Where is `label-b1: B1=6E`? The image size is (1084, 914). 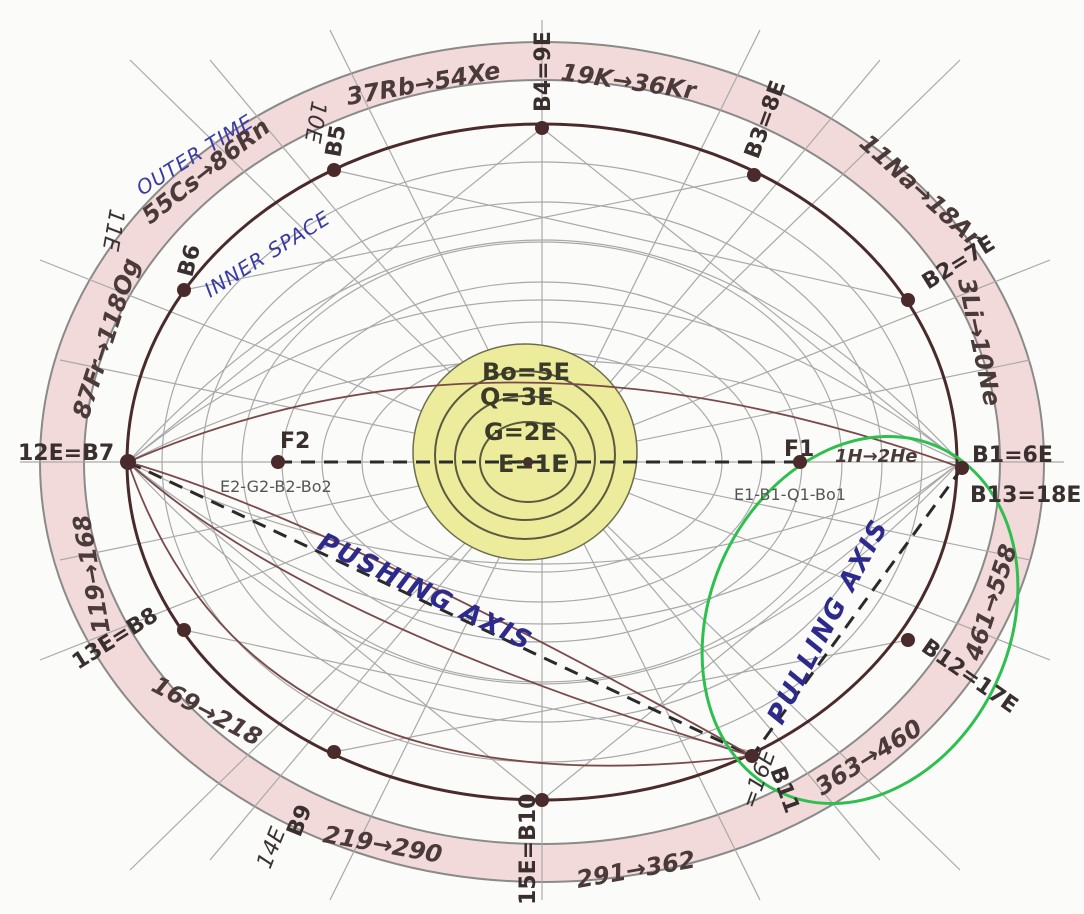
label-b1: B1=6E is located at coordinates (1012, 455).